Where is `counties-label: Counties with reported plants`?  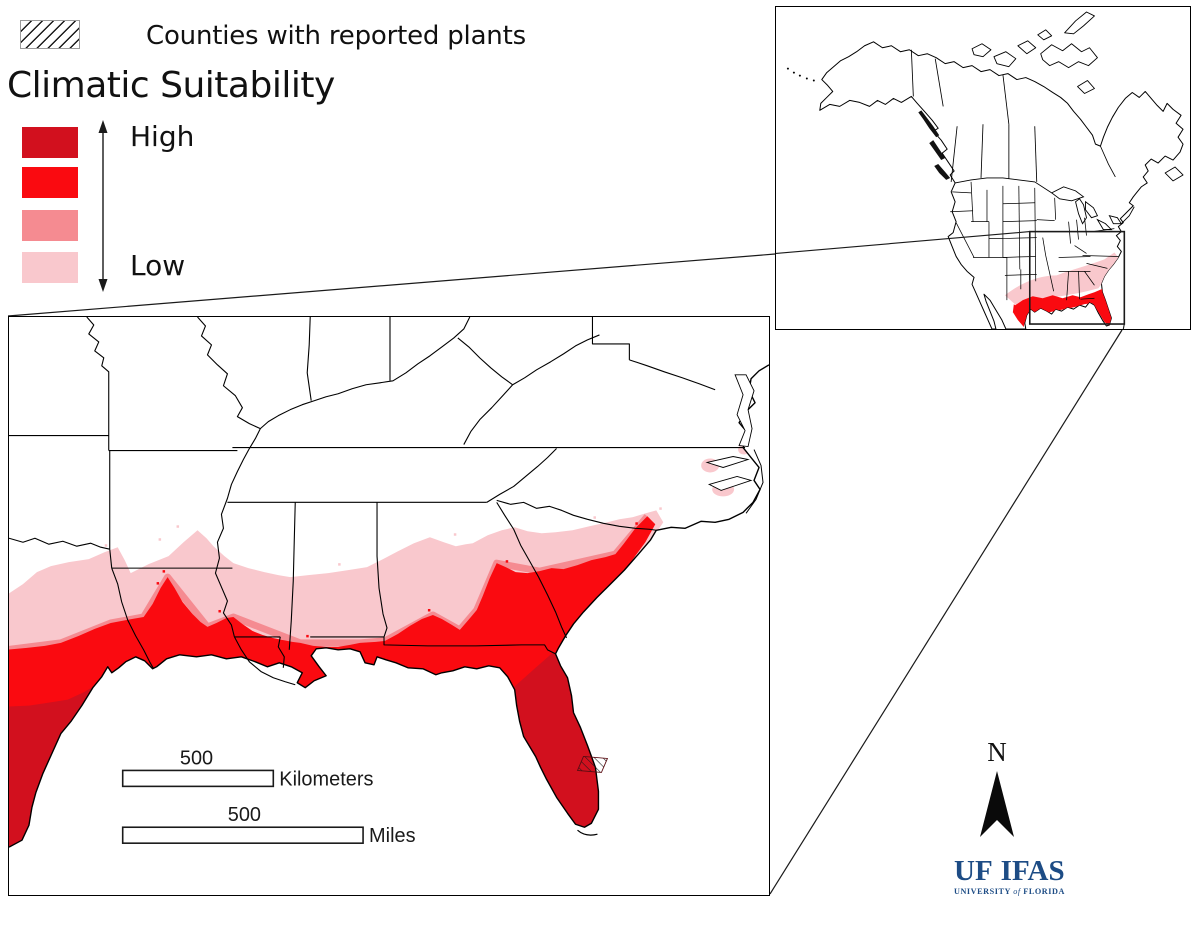
counties-label: Counties with reported plants is located at coordinates (336, 36).